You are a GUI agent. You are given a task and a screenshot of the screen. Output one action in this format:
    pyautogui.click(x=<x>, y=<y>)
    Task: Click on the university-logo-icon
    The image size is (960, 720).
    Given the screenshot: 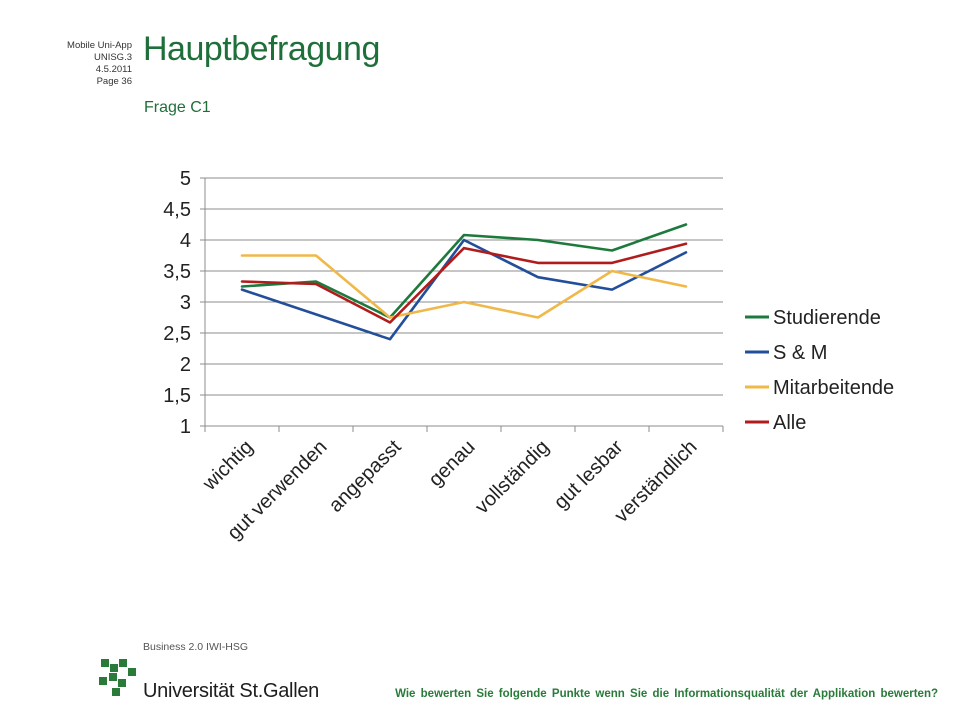 What is the action you would take?
    pyautogui.click(x=119, y=673)
    